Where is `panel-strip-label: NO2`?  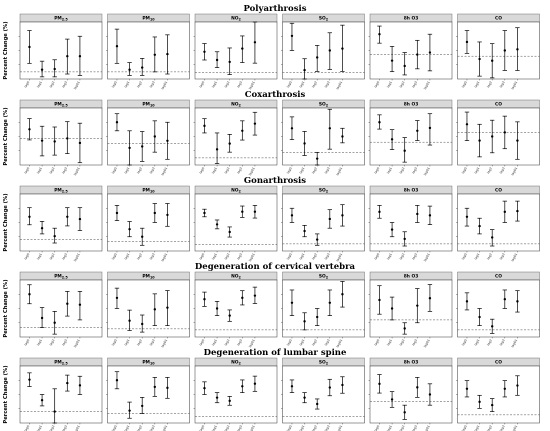 panel-strip-label: NO2 is located at coordinates (236, 363).